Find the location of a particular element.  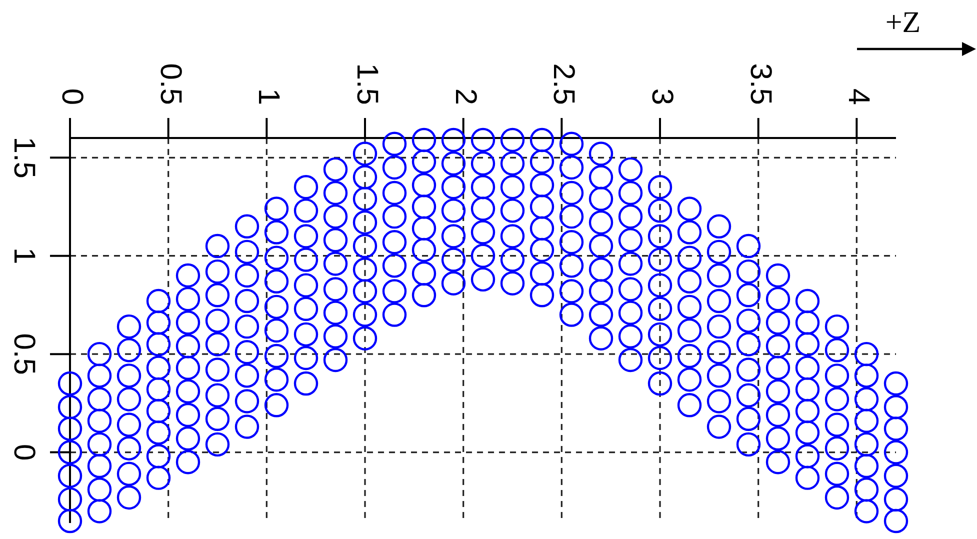

text: +Z is located at coordinates (903, 22).